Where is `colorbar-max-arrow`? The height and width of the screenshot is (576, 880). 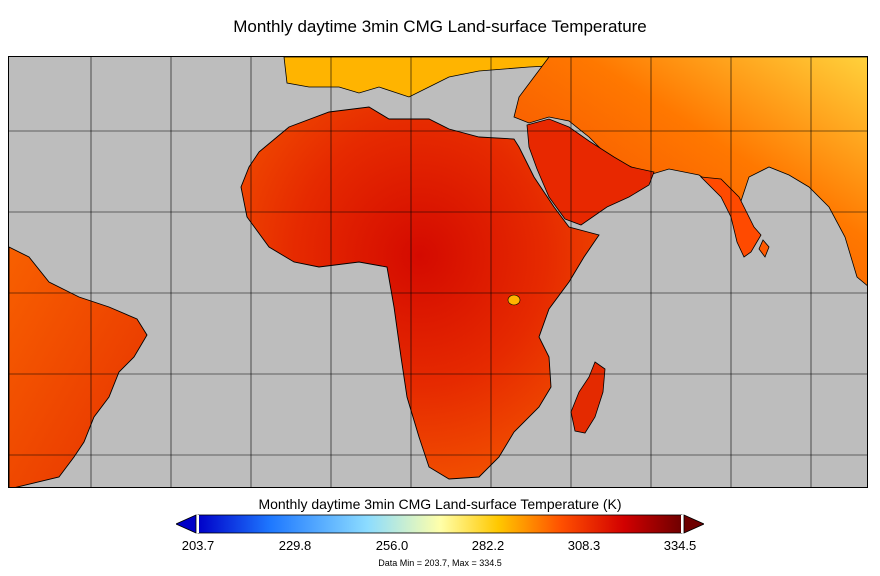
colorbar-max-arrow is located at coordinates (693, 524).